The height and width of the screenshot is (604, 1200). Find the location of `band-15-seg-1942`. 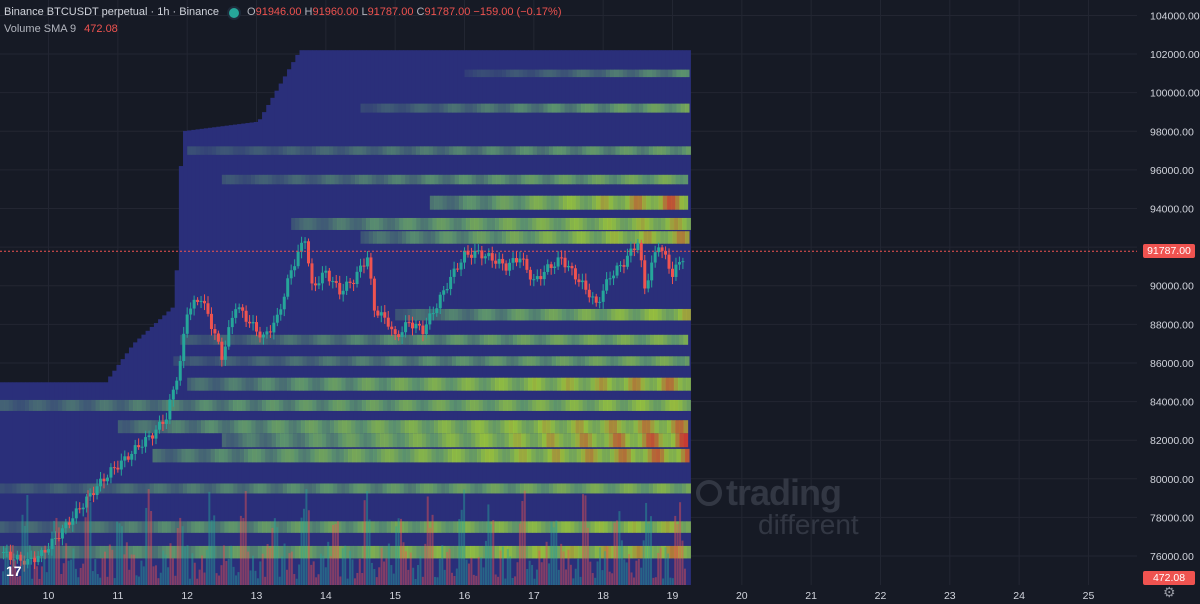

band-15-seg-1942 is located at coordinates (659, 150).